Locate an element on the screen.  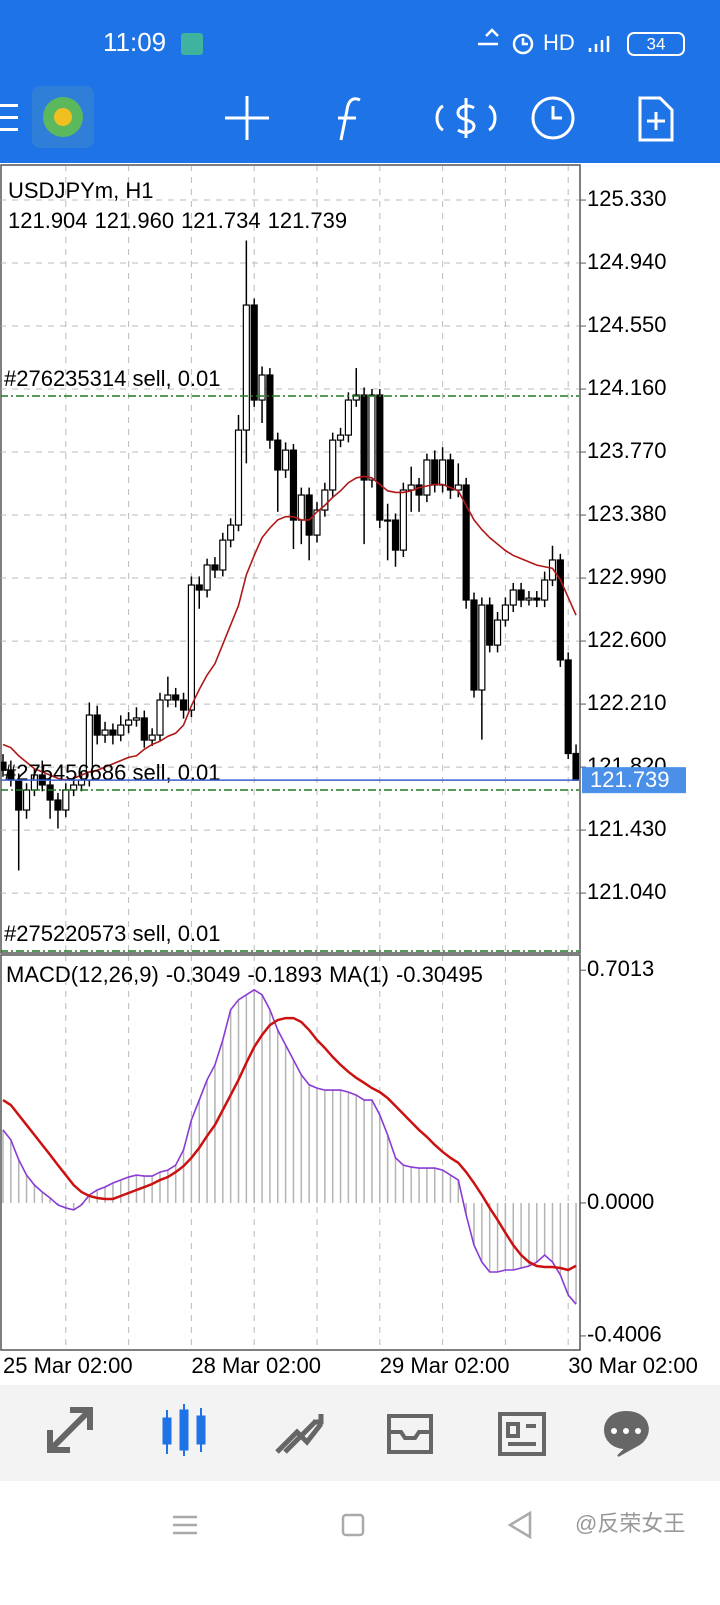
trade-tab is located at coordinates (299, 1434).